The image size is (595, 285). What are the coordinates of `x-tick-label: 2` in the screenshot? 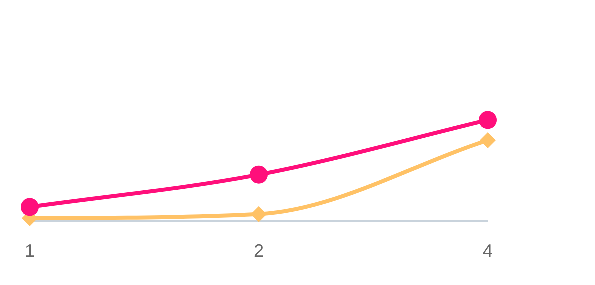 It's located at (259, 251).